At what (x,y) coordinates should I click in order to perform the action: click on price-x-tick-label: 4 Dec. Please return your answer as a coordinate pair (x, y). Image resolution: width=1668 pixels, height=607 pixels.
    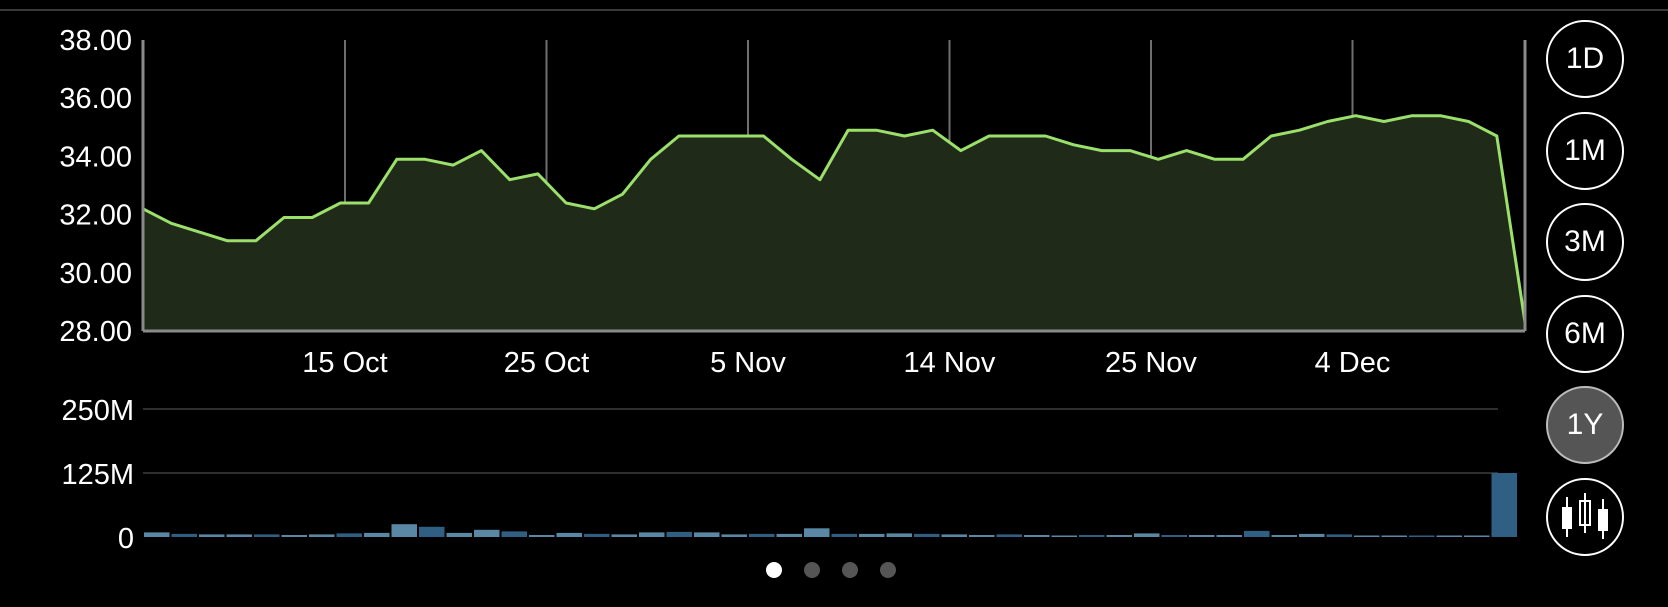
    Looking at the image, I should click on (1353, 363).